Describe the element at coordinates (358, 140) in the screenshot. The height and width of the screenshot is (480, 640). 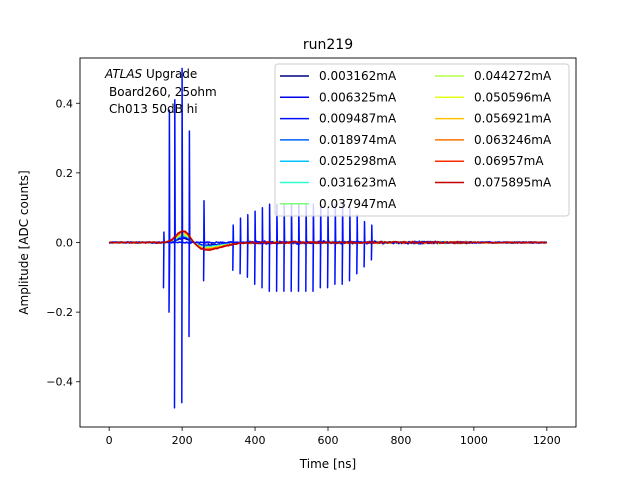
I see `legend-label: 0.018974mA` at that location.